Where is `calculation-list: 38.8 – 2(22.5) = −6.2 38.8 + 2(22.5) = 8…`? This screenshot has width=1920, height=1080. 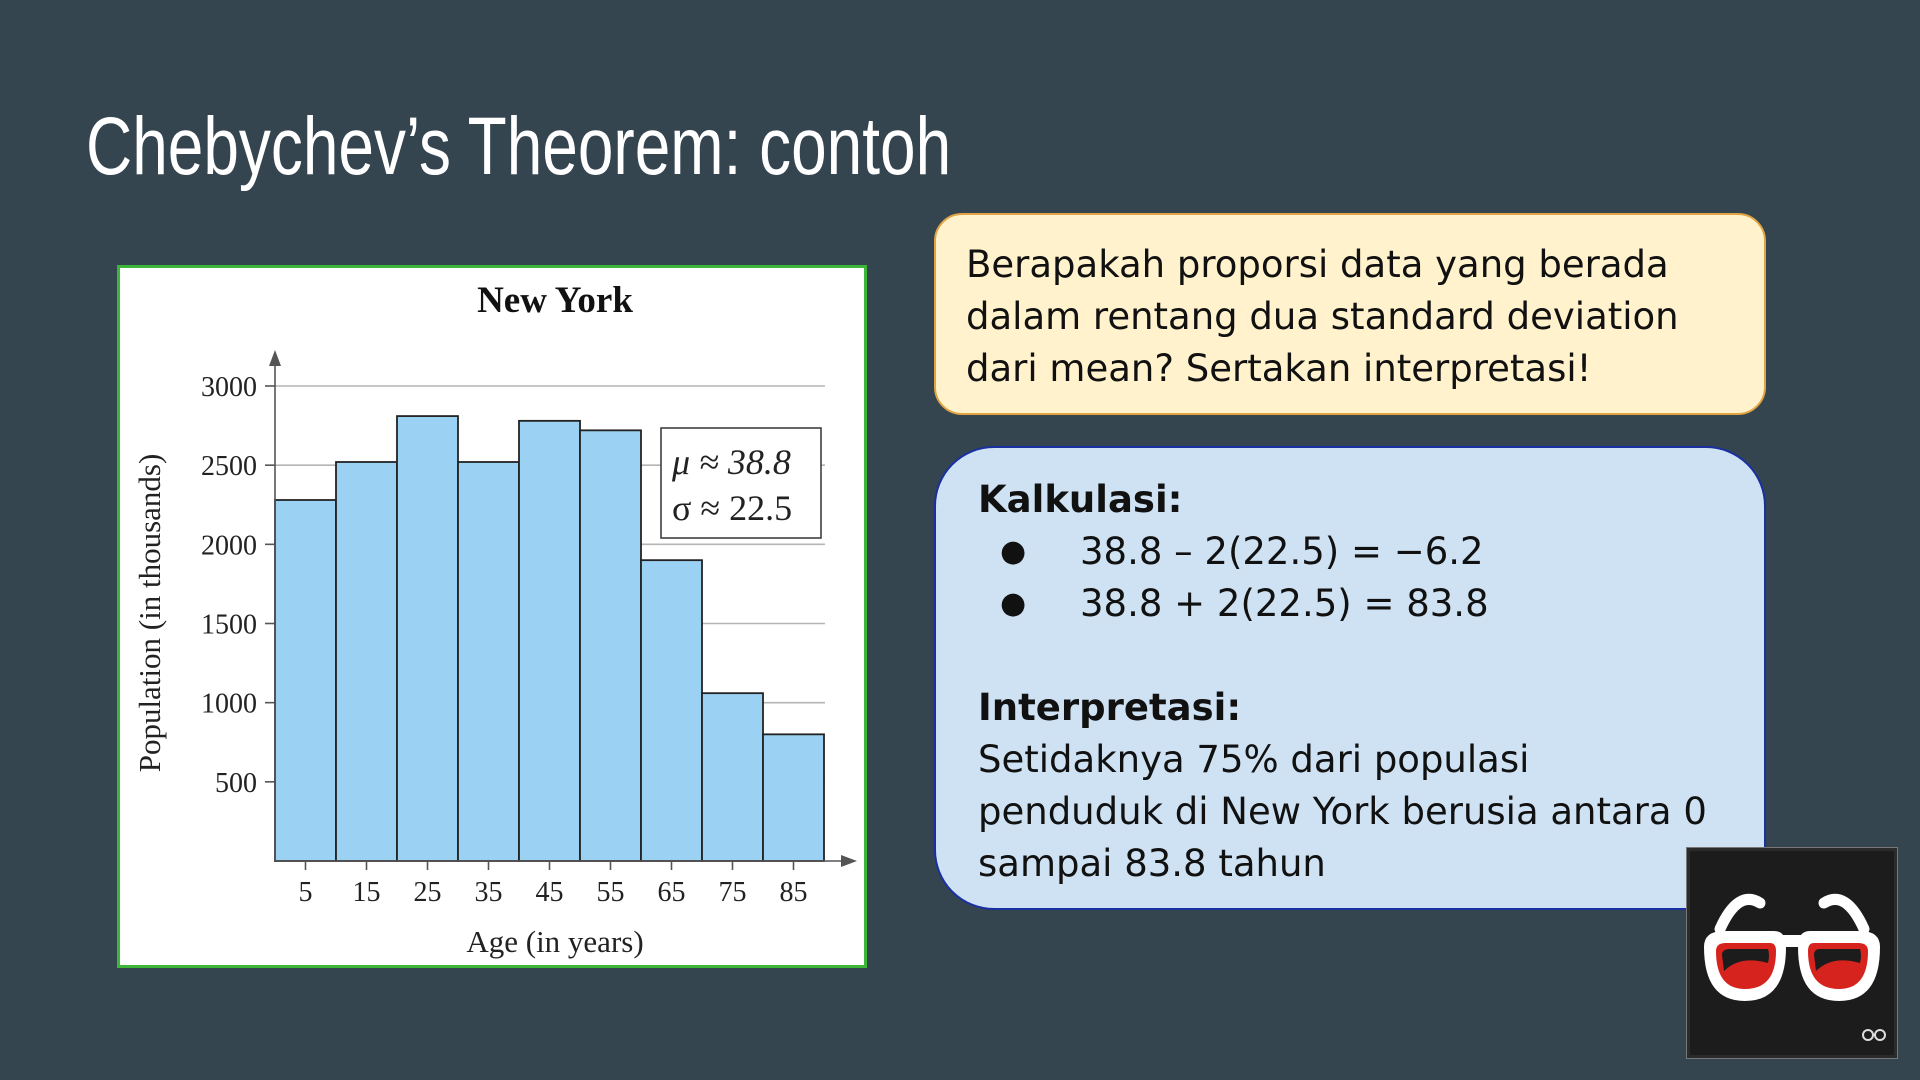 calculation-list: 38.8 – 2(22.5) = −6.2 38.8 + 2(22.5) = 8… is located at coordinates (1350, 578).